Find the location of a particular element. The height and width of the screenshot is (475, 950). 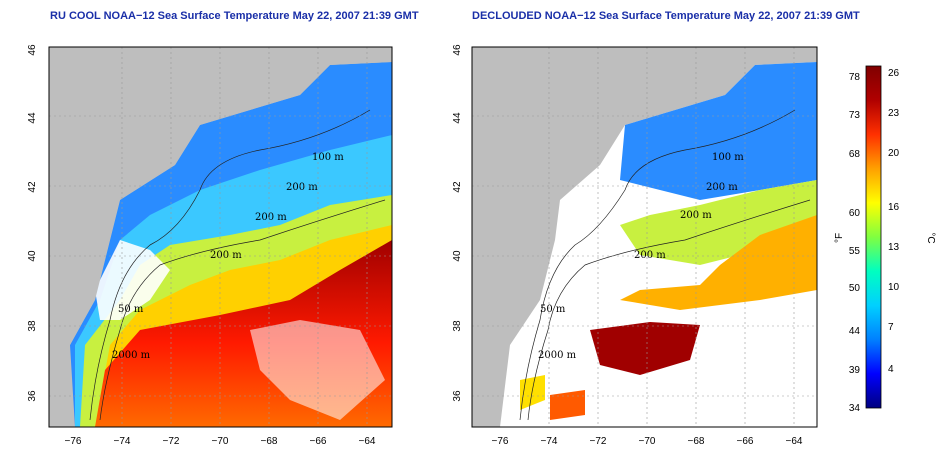

right-contour-2000 is located at coordinates (669, 310).